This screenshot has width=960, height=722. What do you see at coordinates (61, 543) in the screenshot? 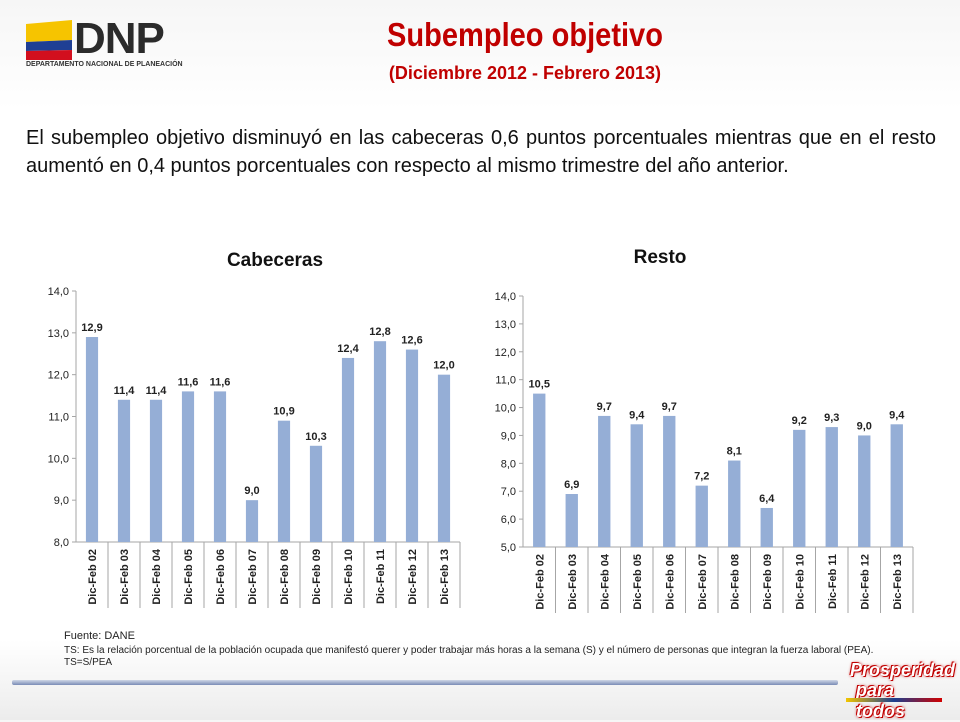
I see `y-tick-label-cabeceras: 8,0` at bounding box center [61, 543].